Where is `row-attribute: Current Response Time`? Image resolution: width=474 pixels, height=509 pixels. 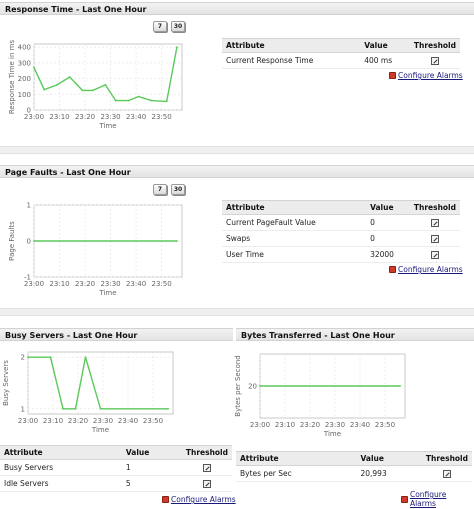 row-attribute: Current Response Time is located at coordinates (291, 60).